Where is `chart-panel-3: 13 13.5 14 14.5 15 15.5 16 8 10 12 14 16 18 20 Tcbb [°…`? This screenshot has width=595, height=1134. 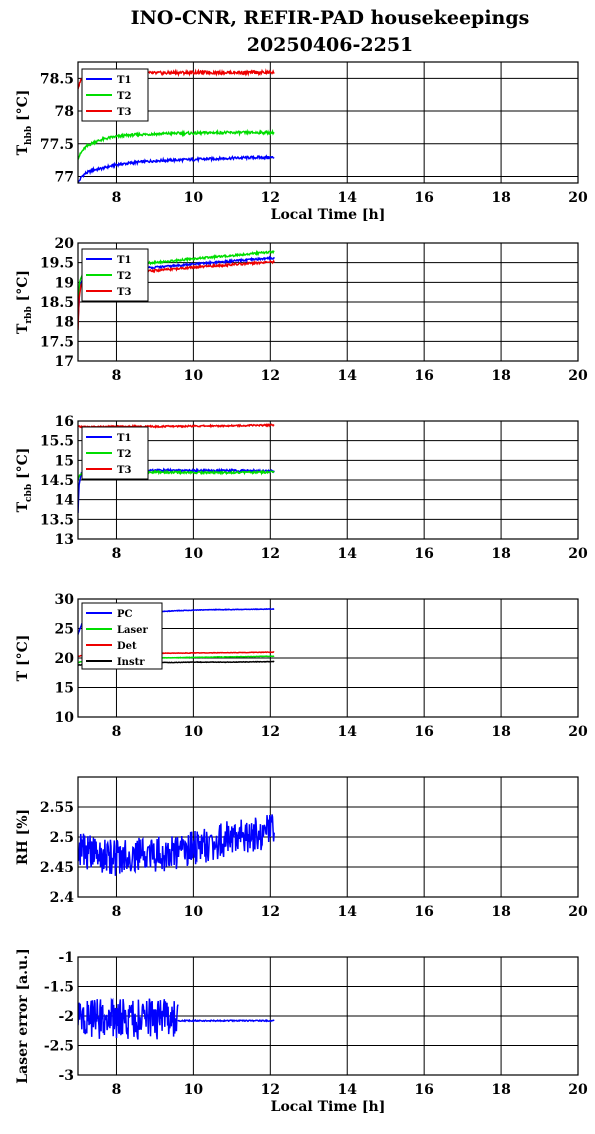 chart-panel-3: 13 13.5 14 14.5 15 15.5 16 8 10 12 14 16 18 20 Tcbb [°… is located at coordinates (301, 488).